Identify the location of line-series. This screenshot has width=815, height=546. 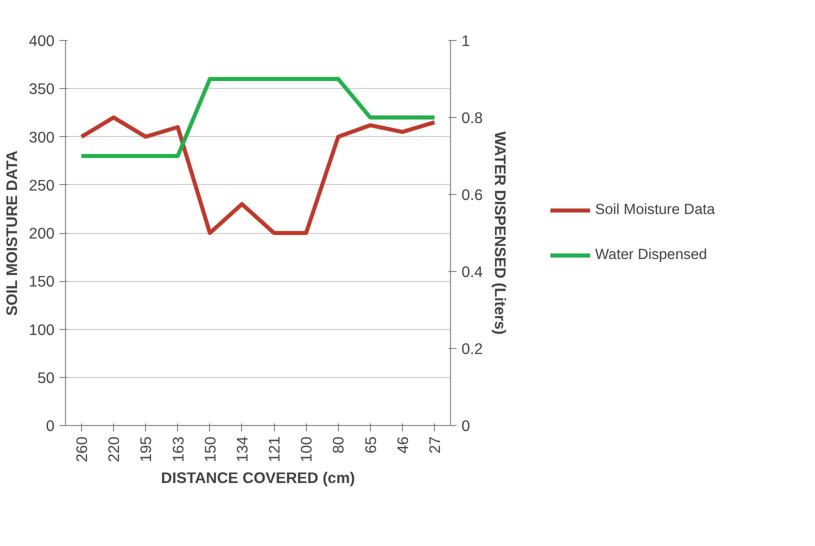
(258, 175).